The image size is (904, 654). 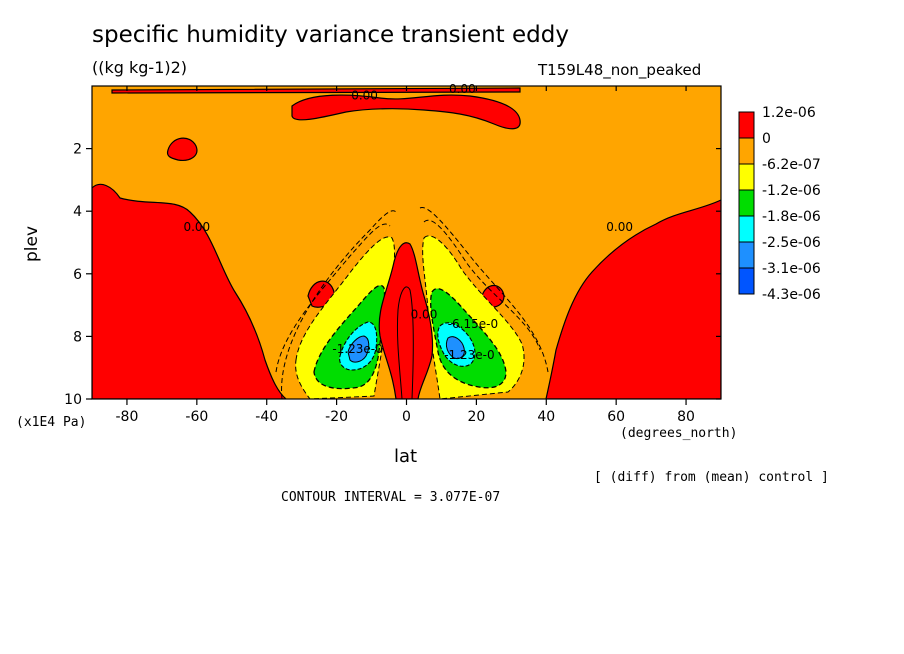 What do you see at coordinates (791, 191) in the screenshot?
I see `legend-label: -1.2e-06` at bounding box center [791, 191].